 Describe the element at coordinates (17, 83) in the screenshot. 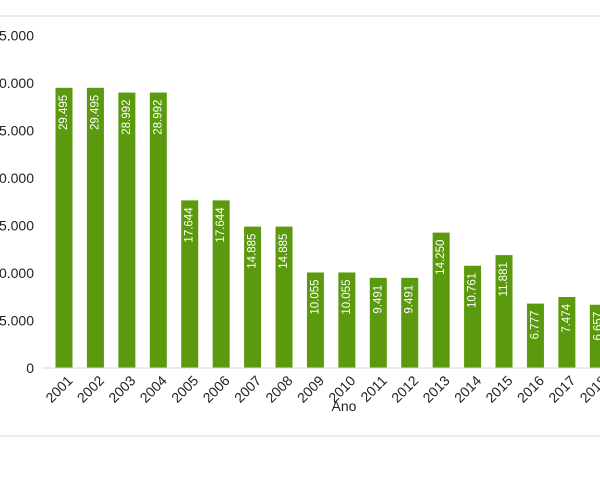

I see `y-tick-label: 30.000` at that location.